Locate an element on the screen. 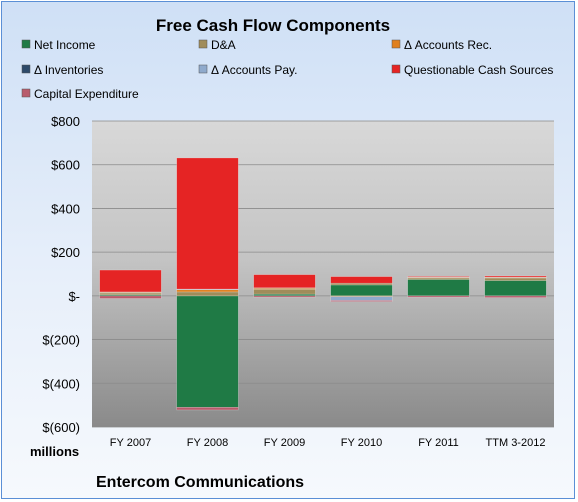 The image size is (578, 502). x-tick-label: FY 2009 is located at coordinates (284, 443).